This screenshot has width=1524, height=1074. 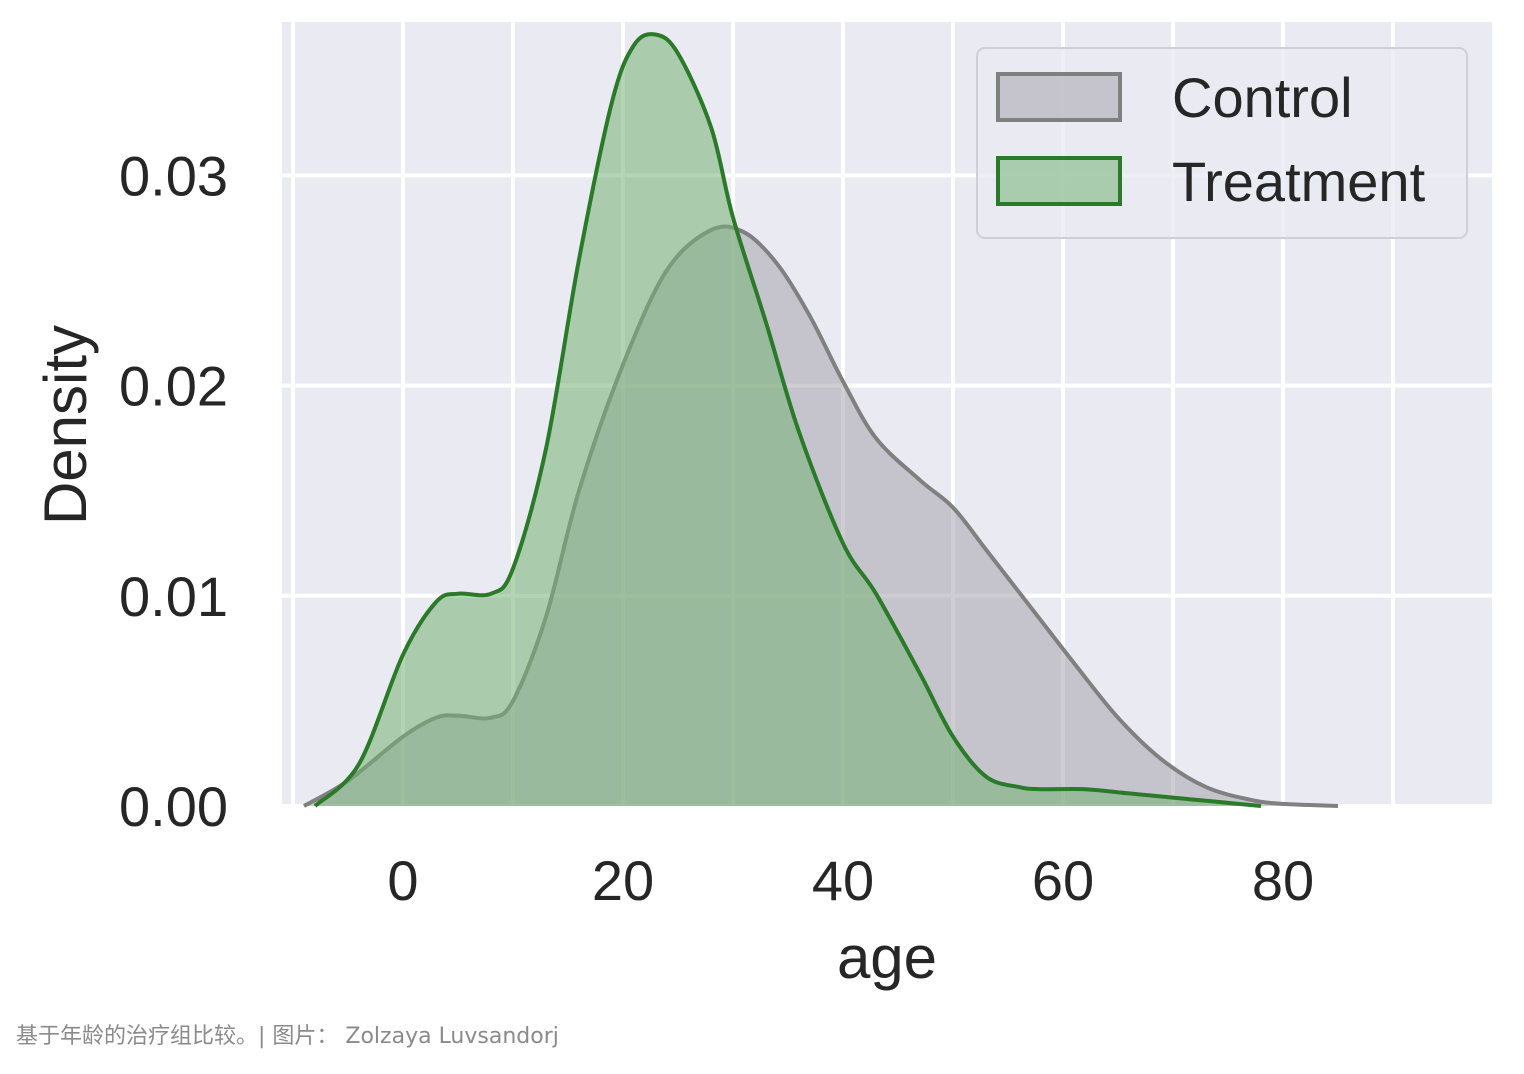 What do you see at coordinates (173, 596) in the screenshot?
I see `y-tick-label: 0.01` at bounding box center [173, 596].